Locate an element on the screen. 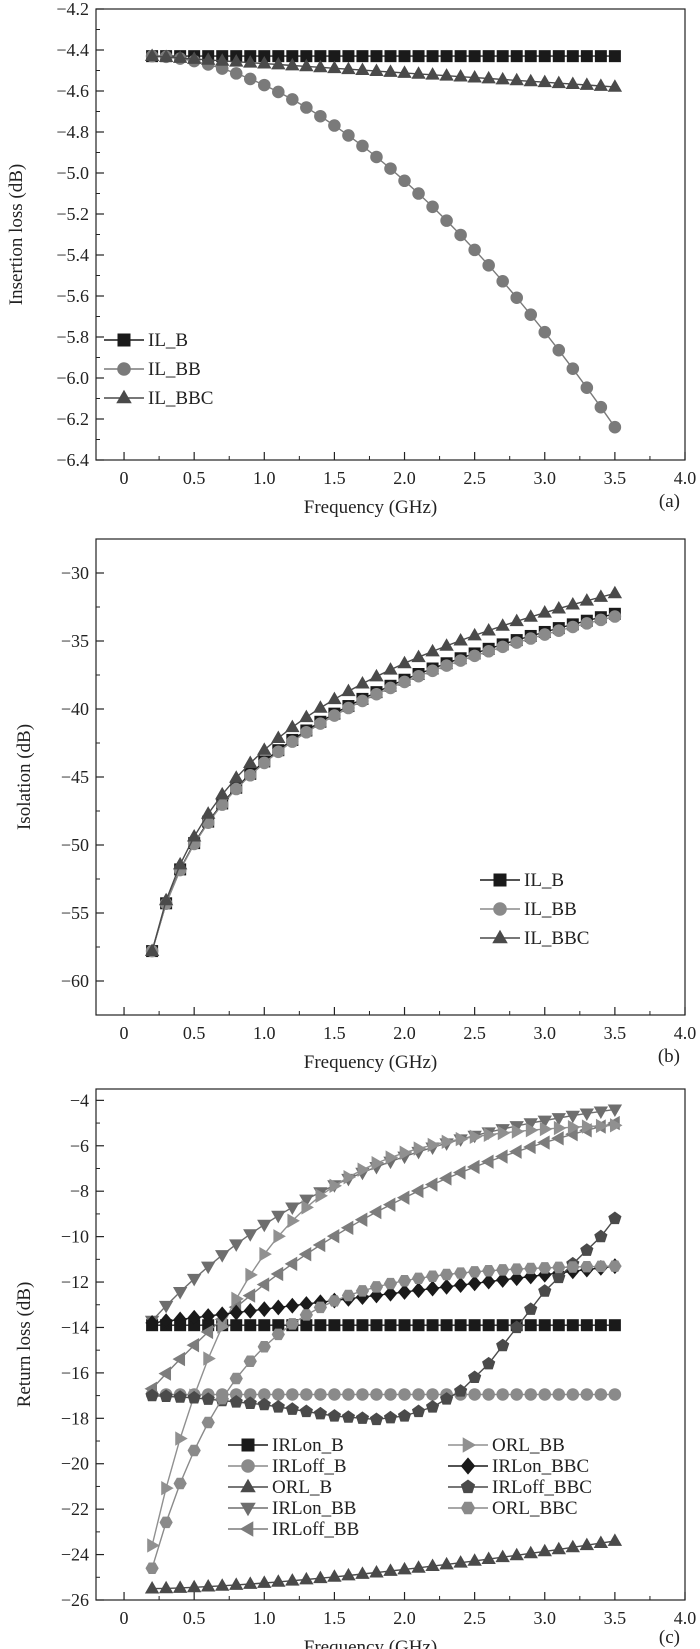 The height and width of the screenshot is (1649, 700). series-line is located at coordinates (383, 782).